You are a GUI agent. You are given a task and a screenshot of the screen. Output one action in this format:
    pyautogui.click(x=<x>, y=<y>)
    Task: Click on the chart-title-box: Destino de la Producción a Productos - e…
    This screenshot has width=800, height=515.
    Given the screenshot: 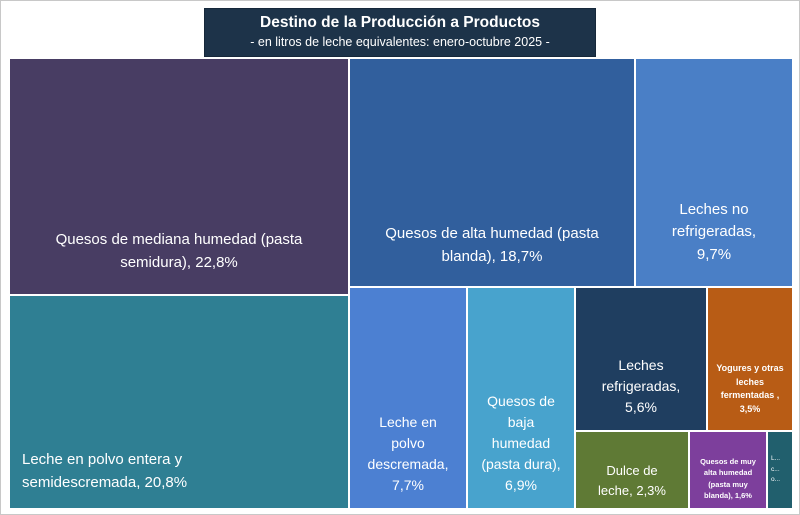 What is the action you would take?
    pyautogui.click(x=400, y=32)
    